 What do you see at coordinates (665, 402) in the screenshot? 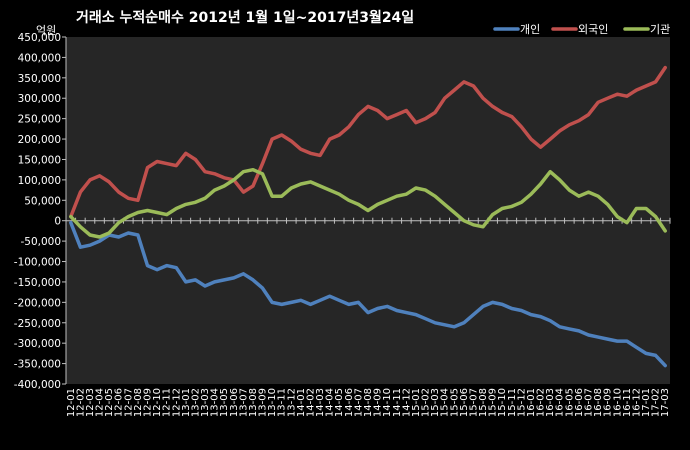
I see `x-tick-label: 17-03` at bounding box center [665, 402].